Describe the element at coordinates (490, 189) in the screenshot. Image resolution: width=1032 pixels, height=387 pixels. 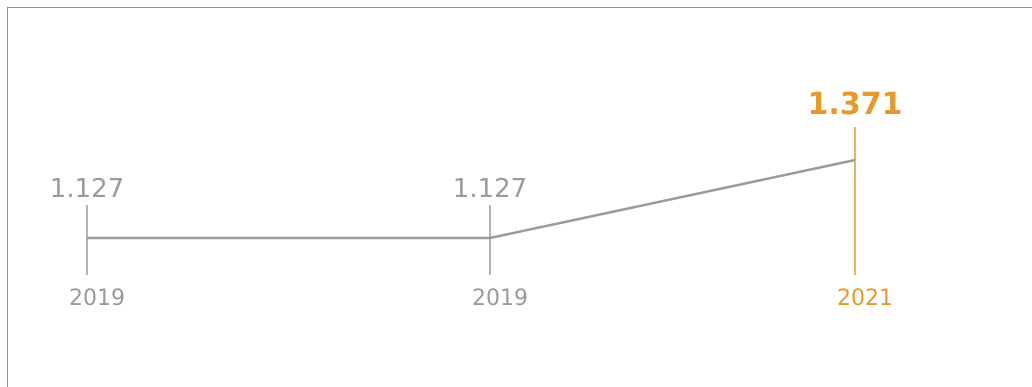
I see `value-label-1: 1.127` at that location.